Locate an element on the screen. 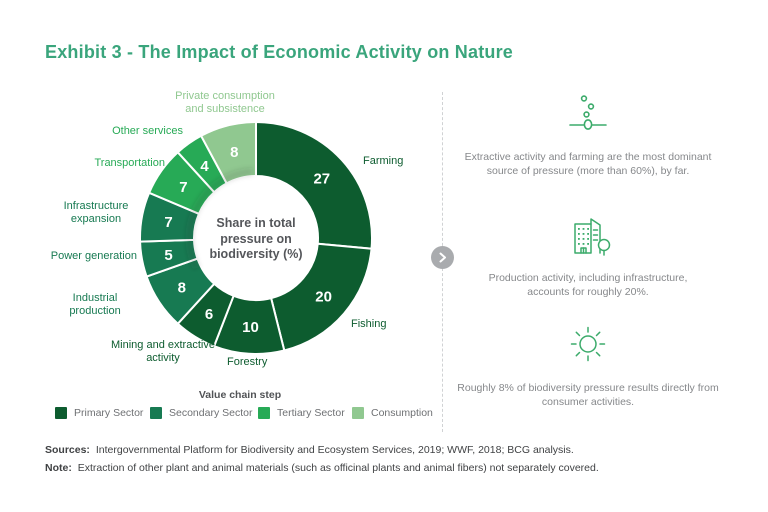 Image resolution: width=768 pixels, height=512 pixels. legend-label: Tertiary Sector is located at coordinates (311, 412).